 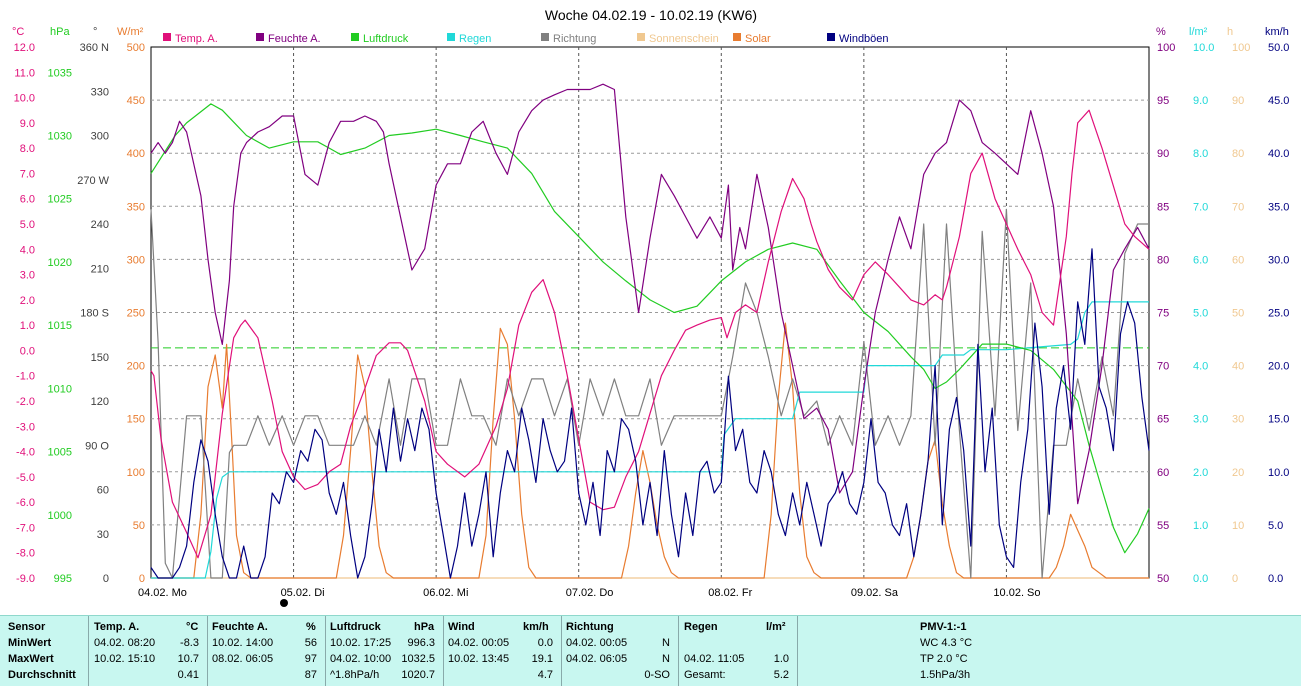 I want to click on stats-cell-press-v: 1032.5, so click(x=418, y=659).